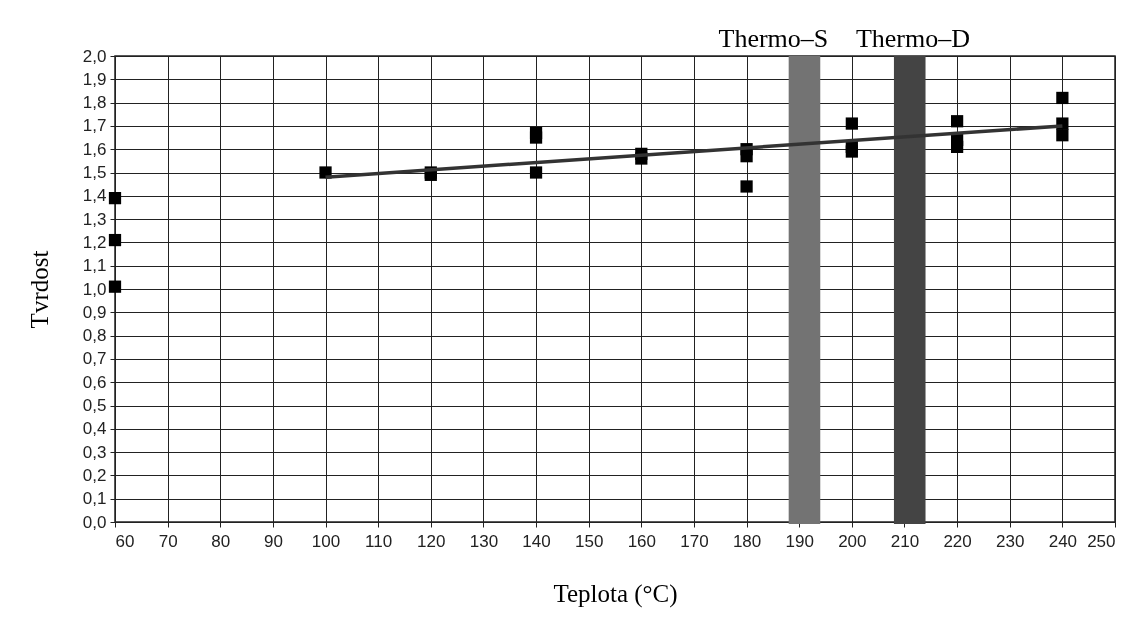  Describe the element at coordinates (273, 541) in the screenshot. I see `x-tick-label: 90` at that location.